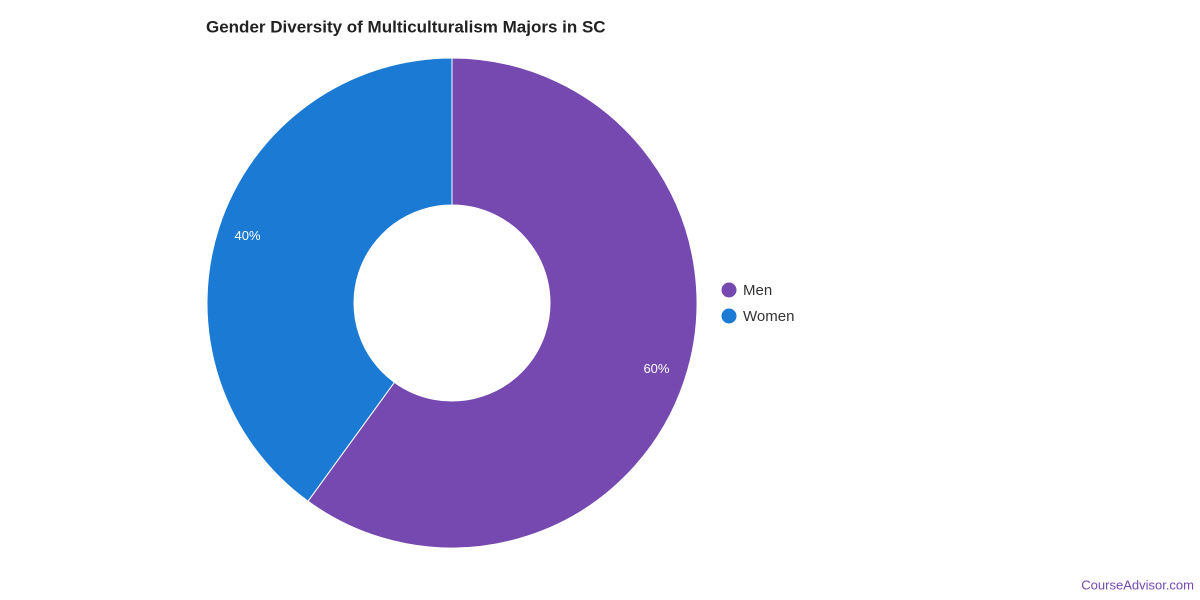 The width and height of the screenshot is (1200, 600). What do you see at coordinates (768, 316) in the screenshot?
I see `legend-label: Women` at bounding box center [768, 316].